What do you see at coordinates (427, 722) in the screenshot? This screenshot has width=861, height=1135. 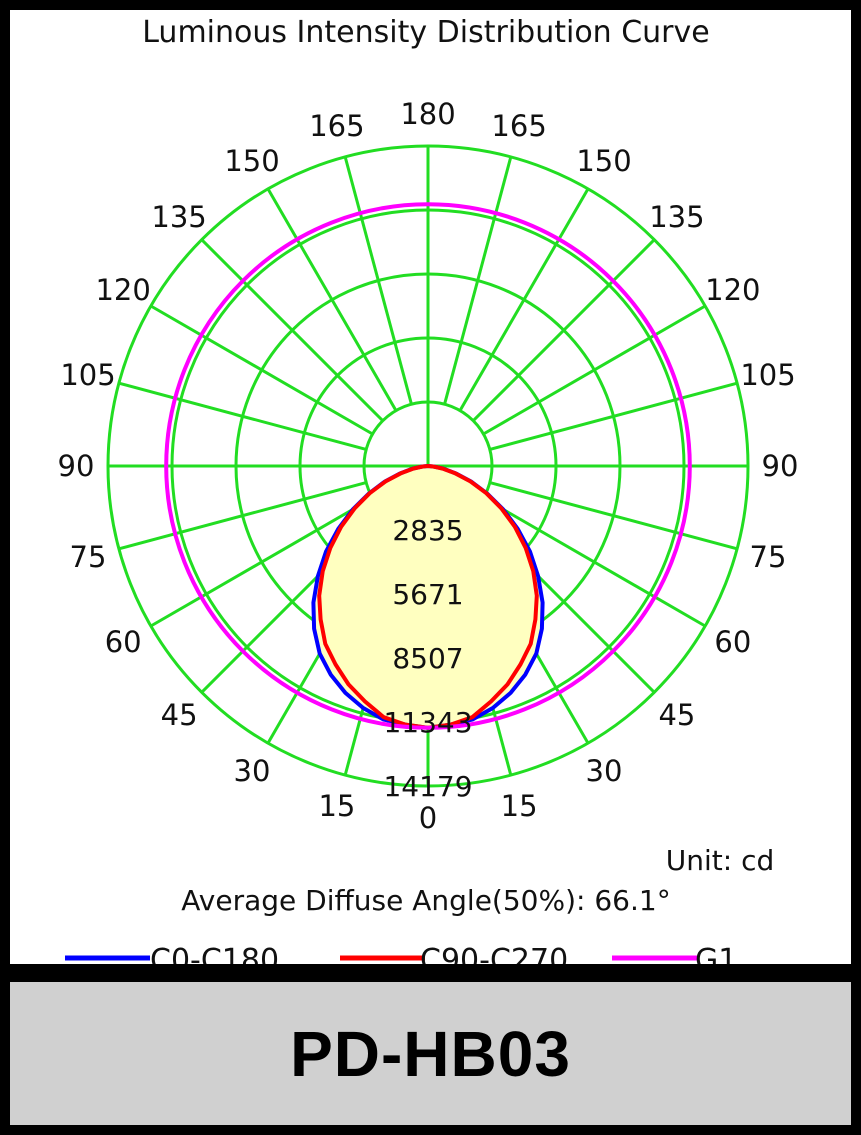 I see `radial-tick-label: 11343` at bounding box center [427, 722].